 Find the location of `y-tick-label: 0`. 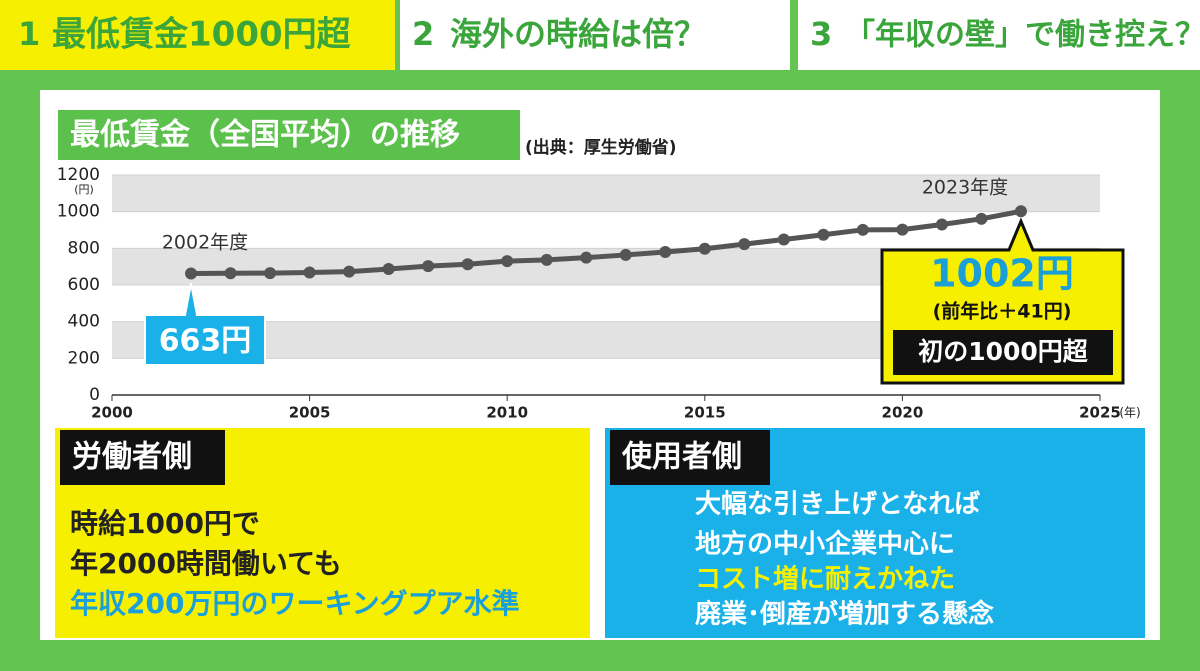

y-tick-label: 0 is located at coordinates (94, 395).